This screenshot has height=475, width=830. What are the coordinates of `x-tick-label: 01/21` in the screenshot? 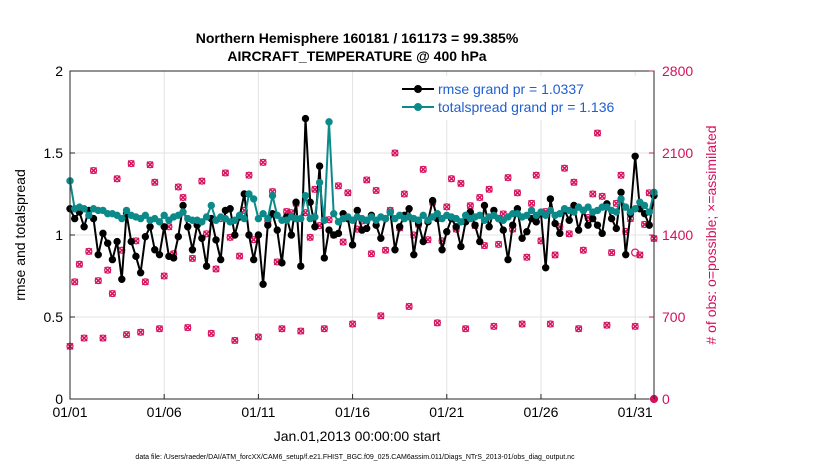 It's located at (446, 412).